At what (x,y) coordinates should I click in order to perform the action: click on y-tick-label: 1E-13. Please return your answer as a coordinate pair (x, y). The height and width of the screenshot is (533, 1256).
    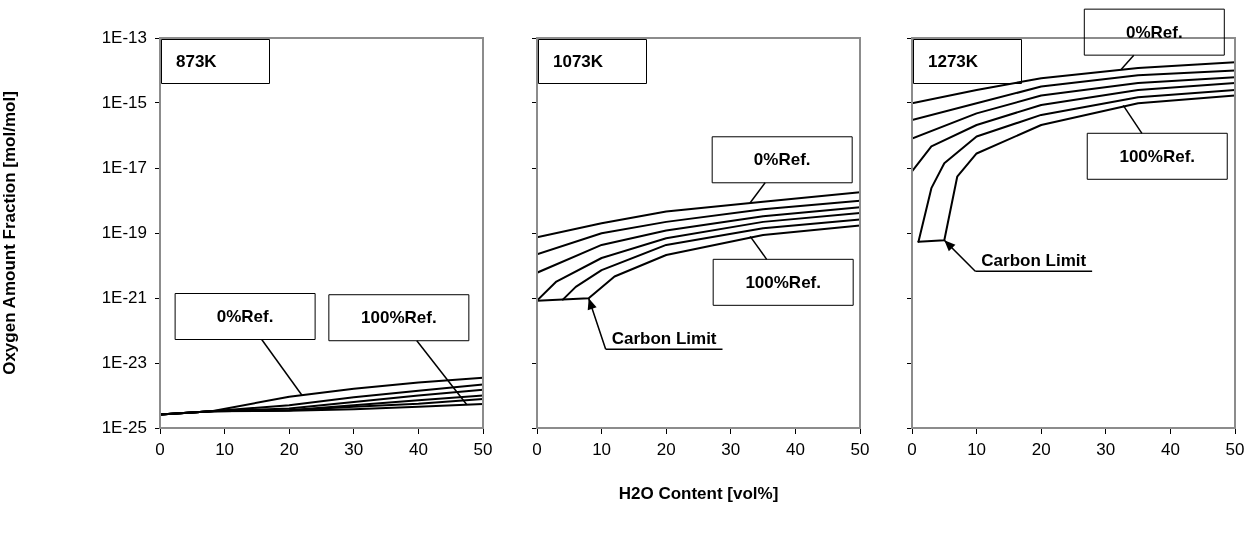
    Looking at the image, I should click on (124, 37).